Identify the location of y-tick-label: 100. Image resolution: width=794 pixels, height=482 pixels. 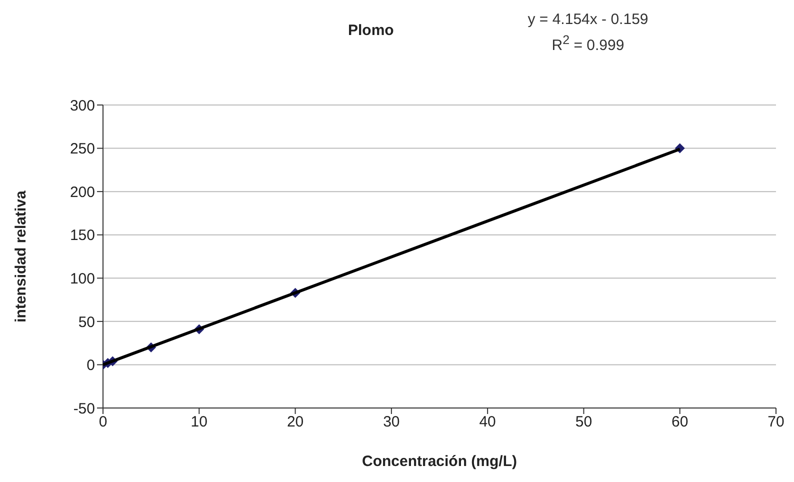
(82, 279).